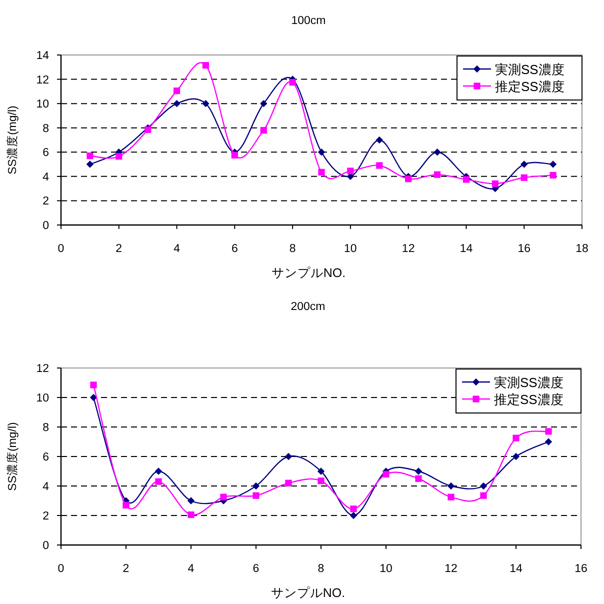 This screenshot has height=604, width=604. I want to click on y-tick-label: 14, so click(43, 56).